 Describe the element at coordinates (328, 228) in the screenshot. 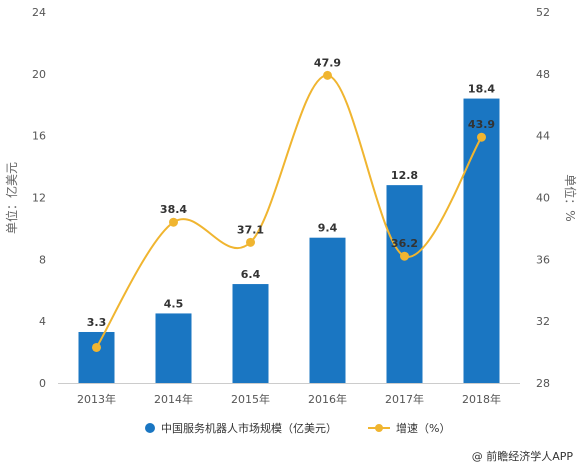

I see `bar-value-label: 9.4` at that location.